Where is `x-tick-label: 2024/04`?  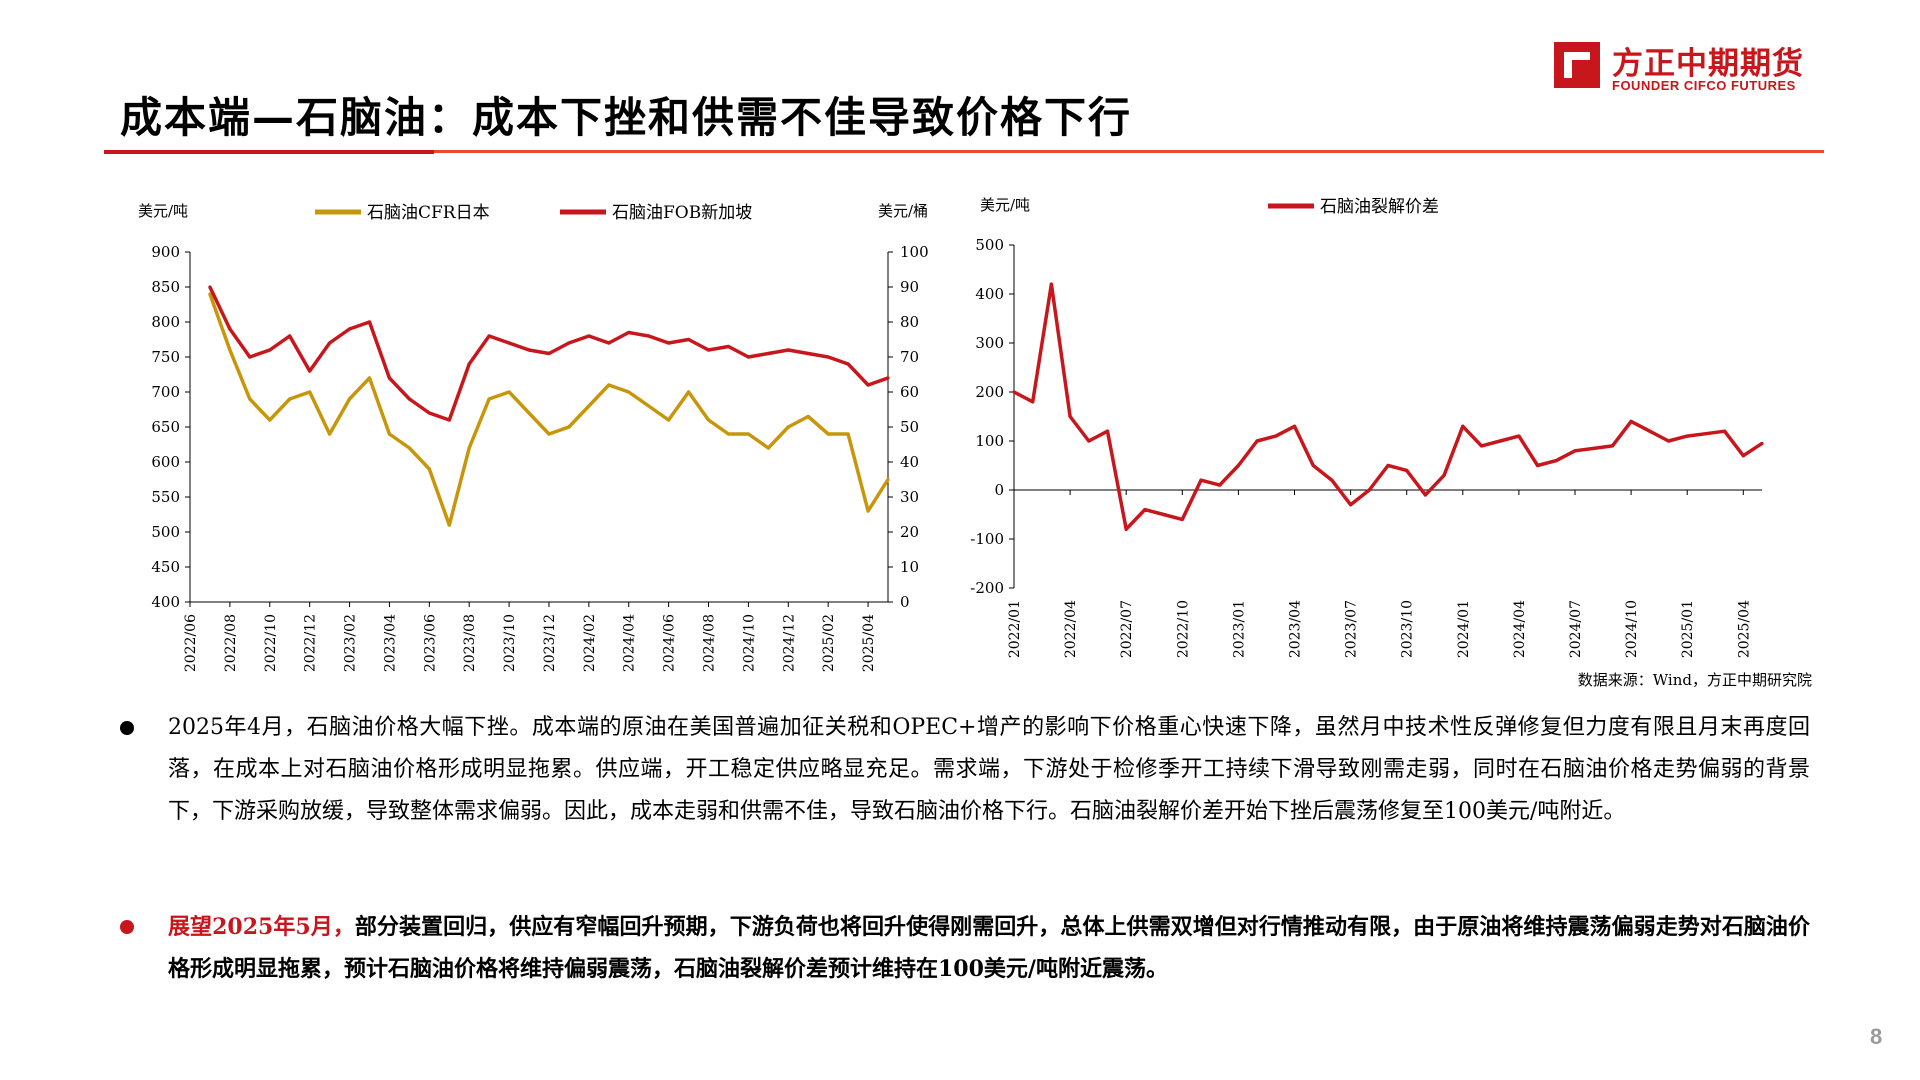 x-tick-label: 2024/04 is located at coordinates (1520, 629).